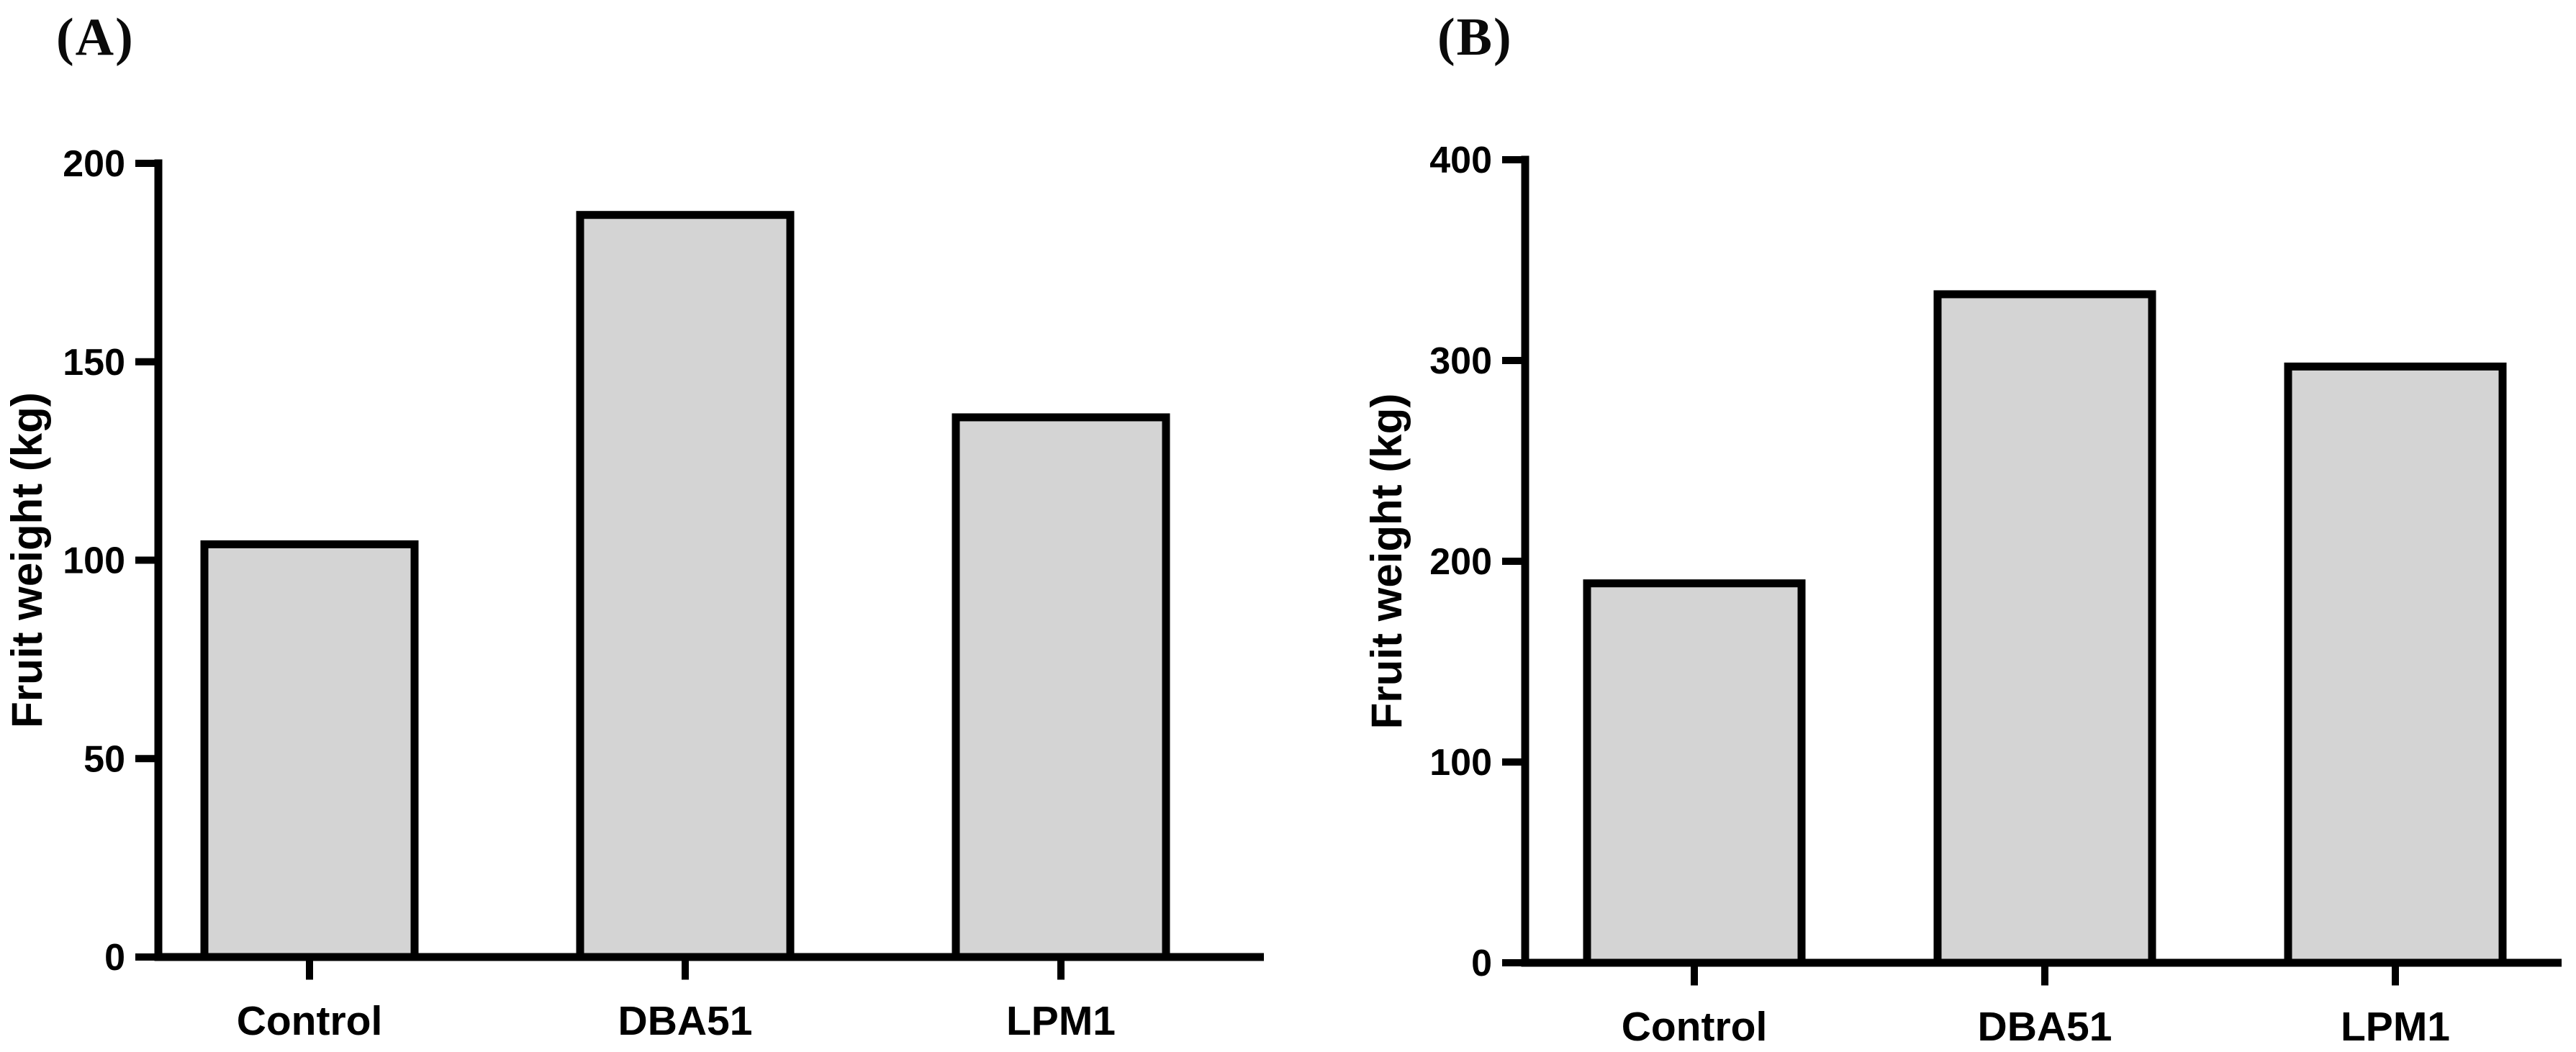 This screenshot has width=2576, height=1052. What do you see at coordinates (1475, 37) in the screenshot?
I see `panel-b-label: (B)` at bounding box center [1475, 37].